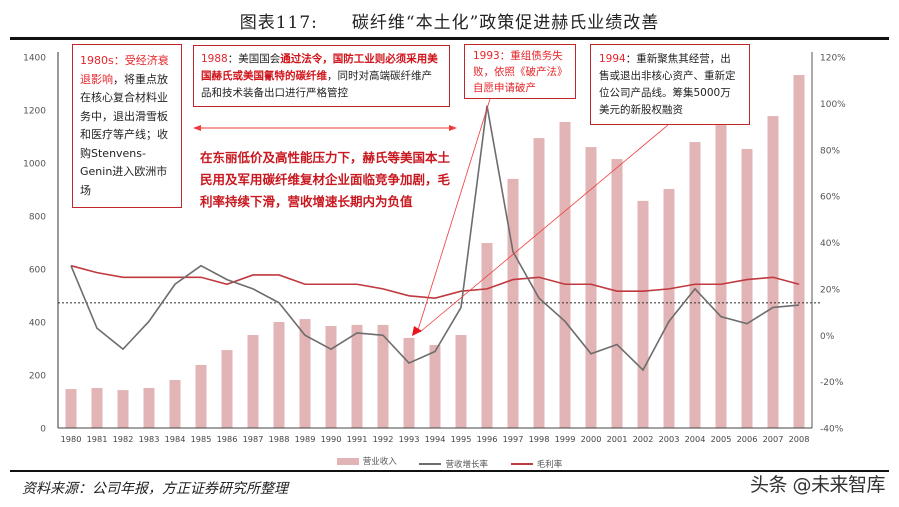 The image size is (899, 507). Describe the element at coordinates (520, 71) in the screenshot. I see `annotation-1993: 1993：重组债务失败，依照《破产法》自愿申请破产` at that location.